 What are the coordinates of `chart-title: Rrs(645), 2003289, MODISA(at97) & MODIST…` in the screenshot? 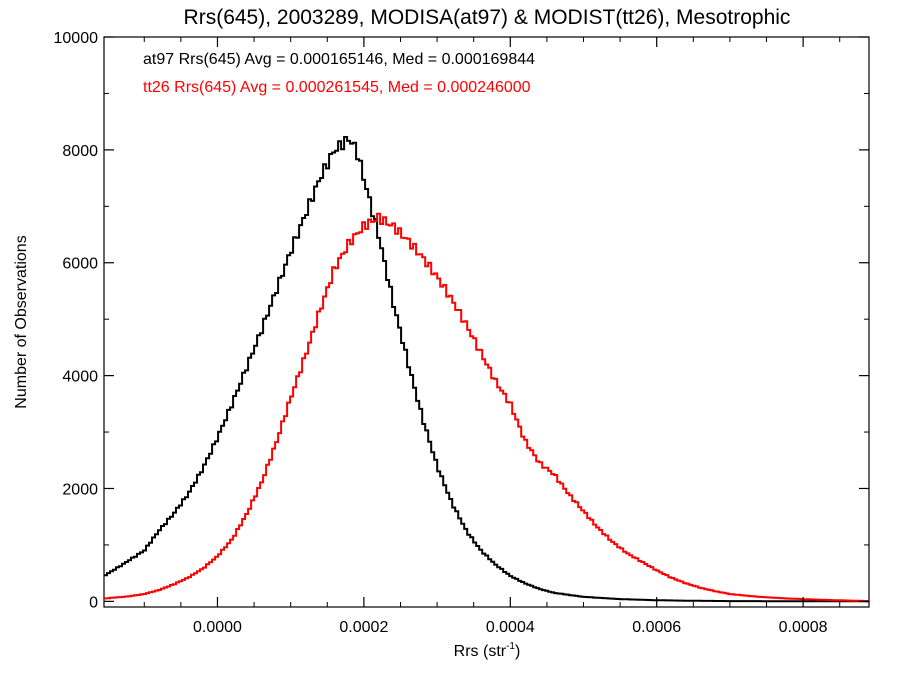 It's located at (487, 17).